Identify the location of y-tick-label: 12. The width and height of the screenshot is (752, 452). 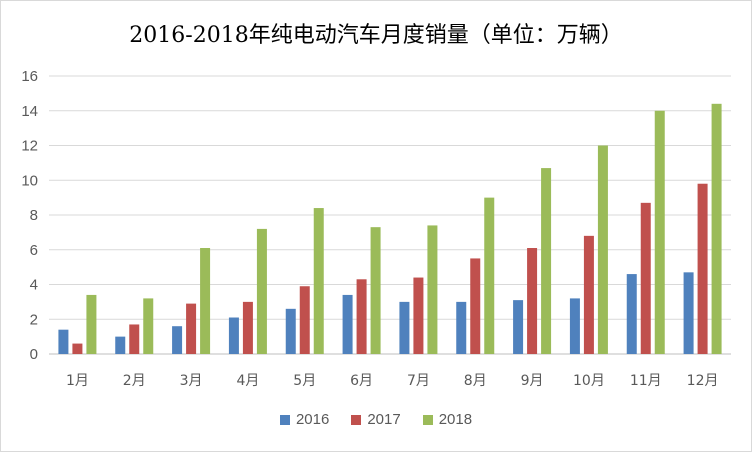
(29, 146).